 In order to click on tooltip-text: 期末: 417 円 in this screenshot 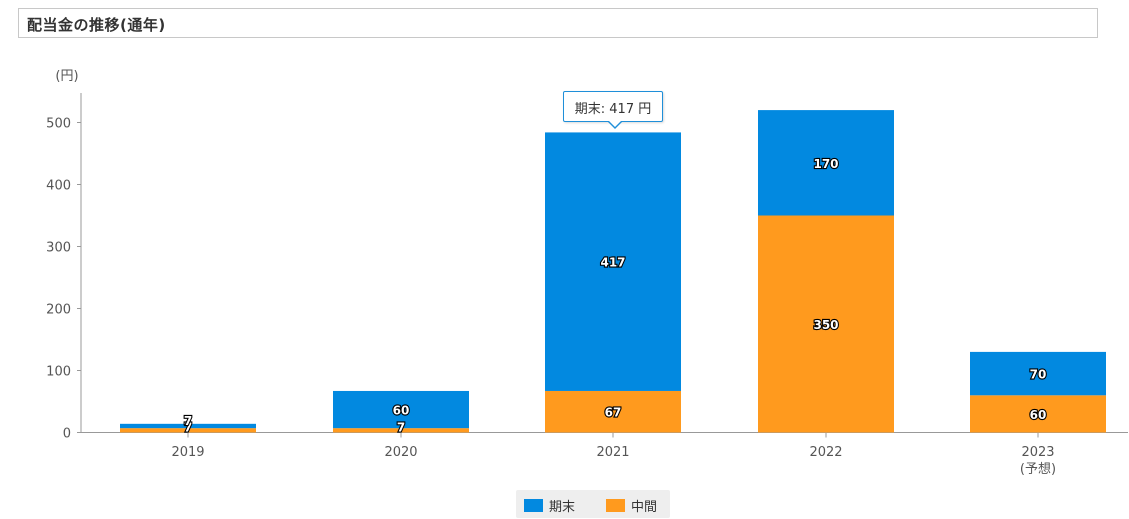, I will do `click(613, 109)`.